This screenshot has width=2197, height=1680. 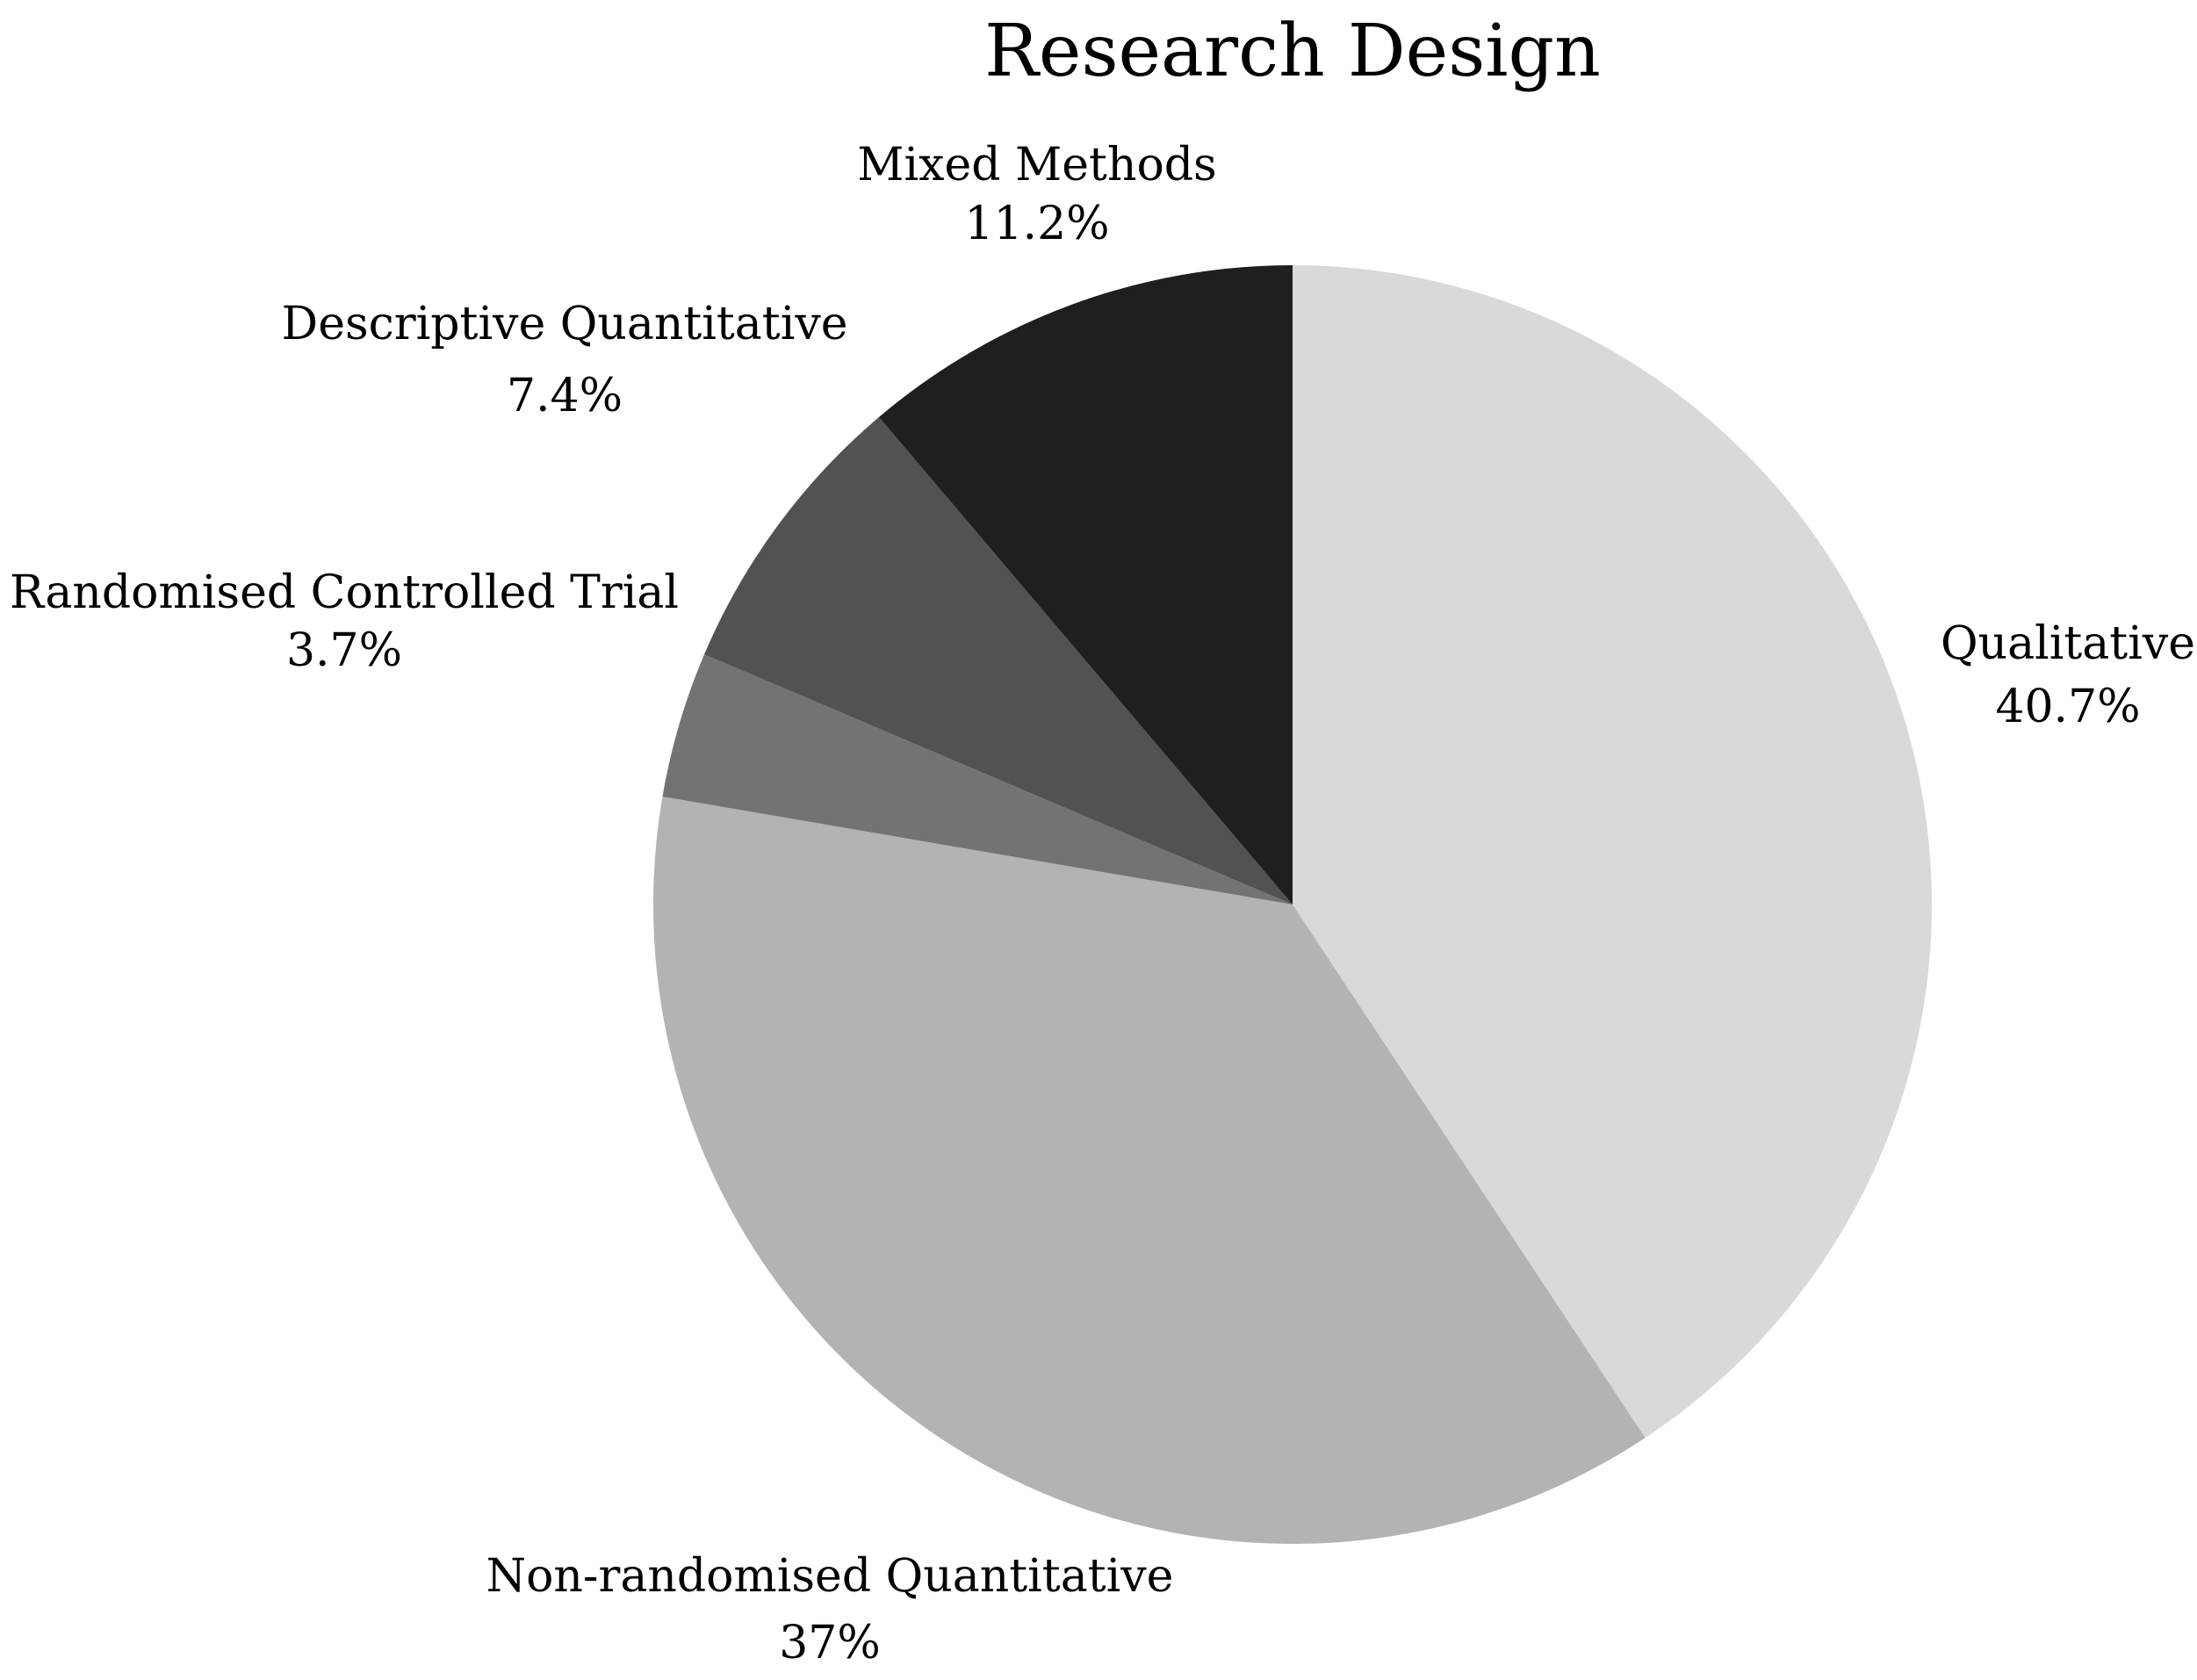 I want to click on slice-label: Randomised Controlled Trial, so click(x=344, y=592).